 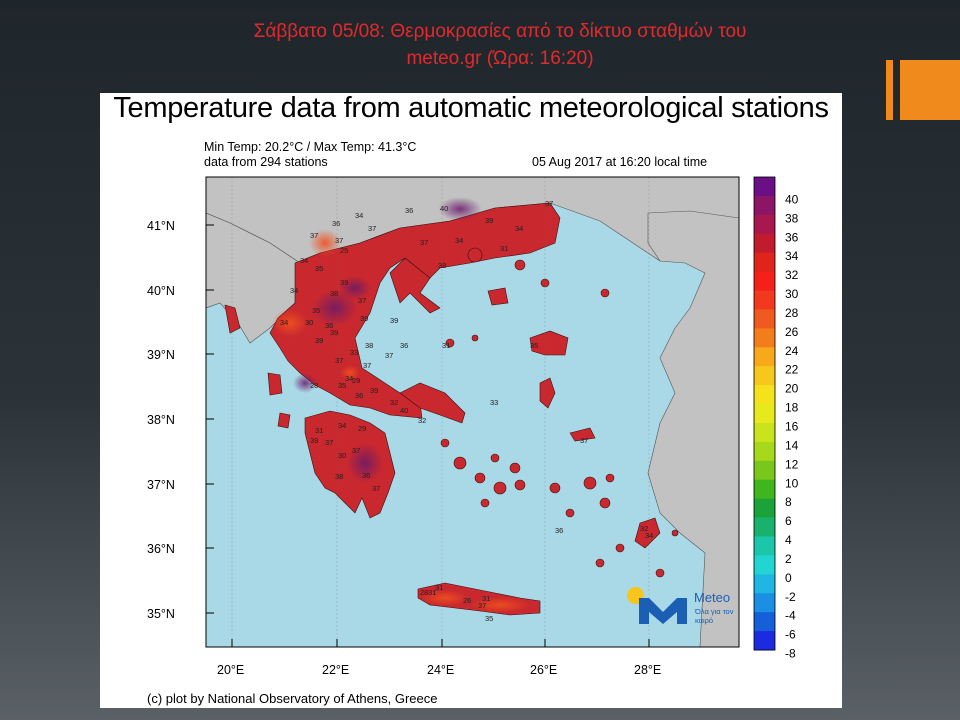 What do you see at coordinates (404, 410) in the screenshot?
I see `station-value: 40` at bounding box center [404, 410].